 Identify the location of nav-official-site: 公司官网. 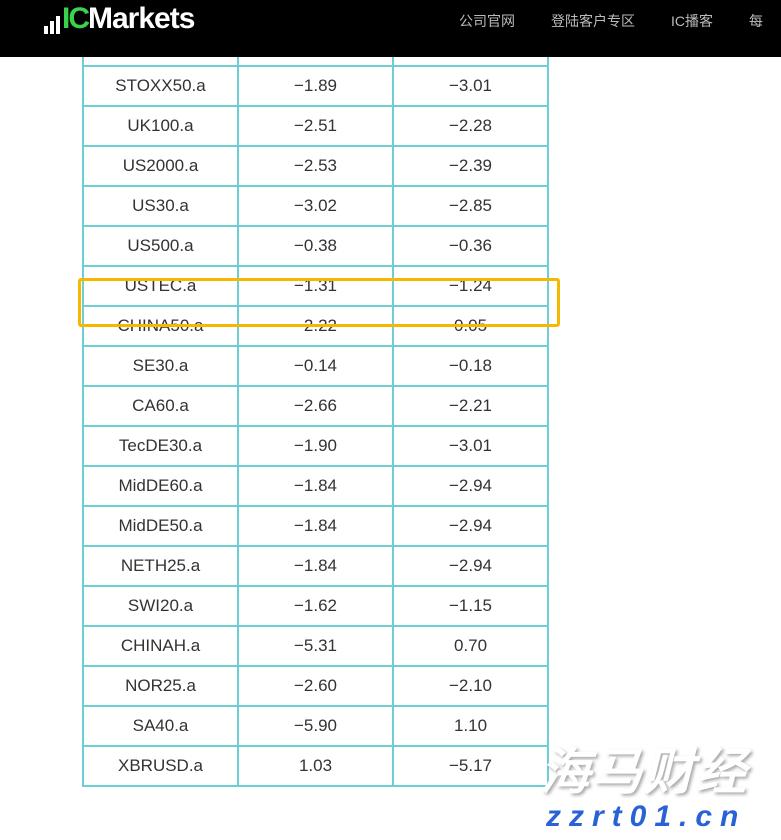
(487, 21).